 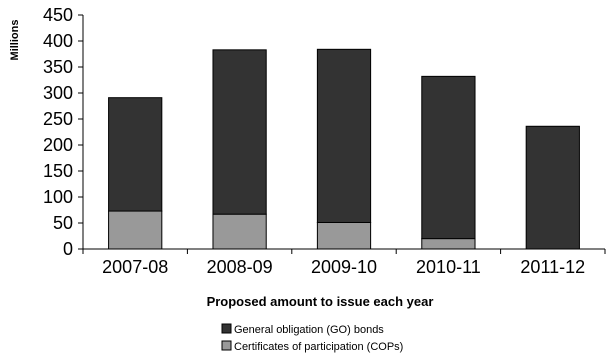 What do you see at coordinates (448, 267) in the screenshot?
I see `x-tick-label: 2010-11` at bounding box center [448, 267].